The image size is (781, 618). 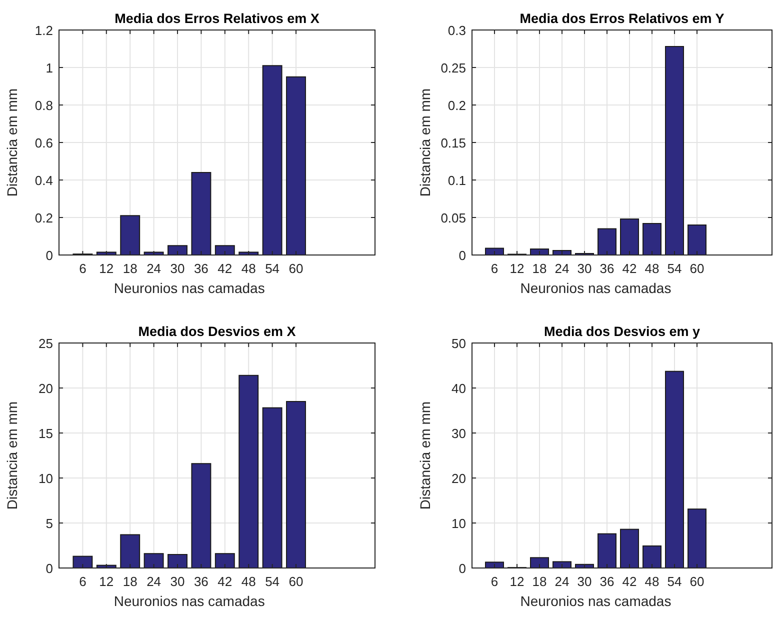 What do you see at coordinates (45, 343) in the screenshot?
I see `y-tick-label: 25` at bounding box center [45, 343].